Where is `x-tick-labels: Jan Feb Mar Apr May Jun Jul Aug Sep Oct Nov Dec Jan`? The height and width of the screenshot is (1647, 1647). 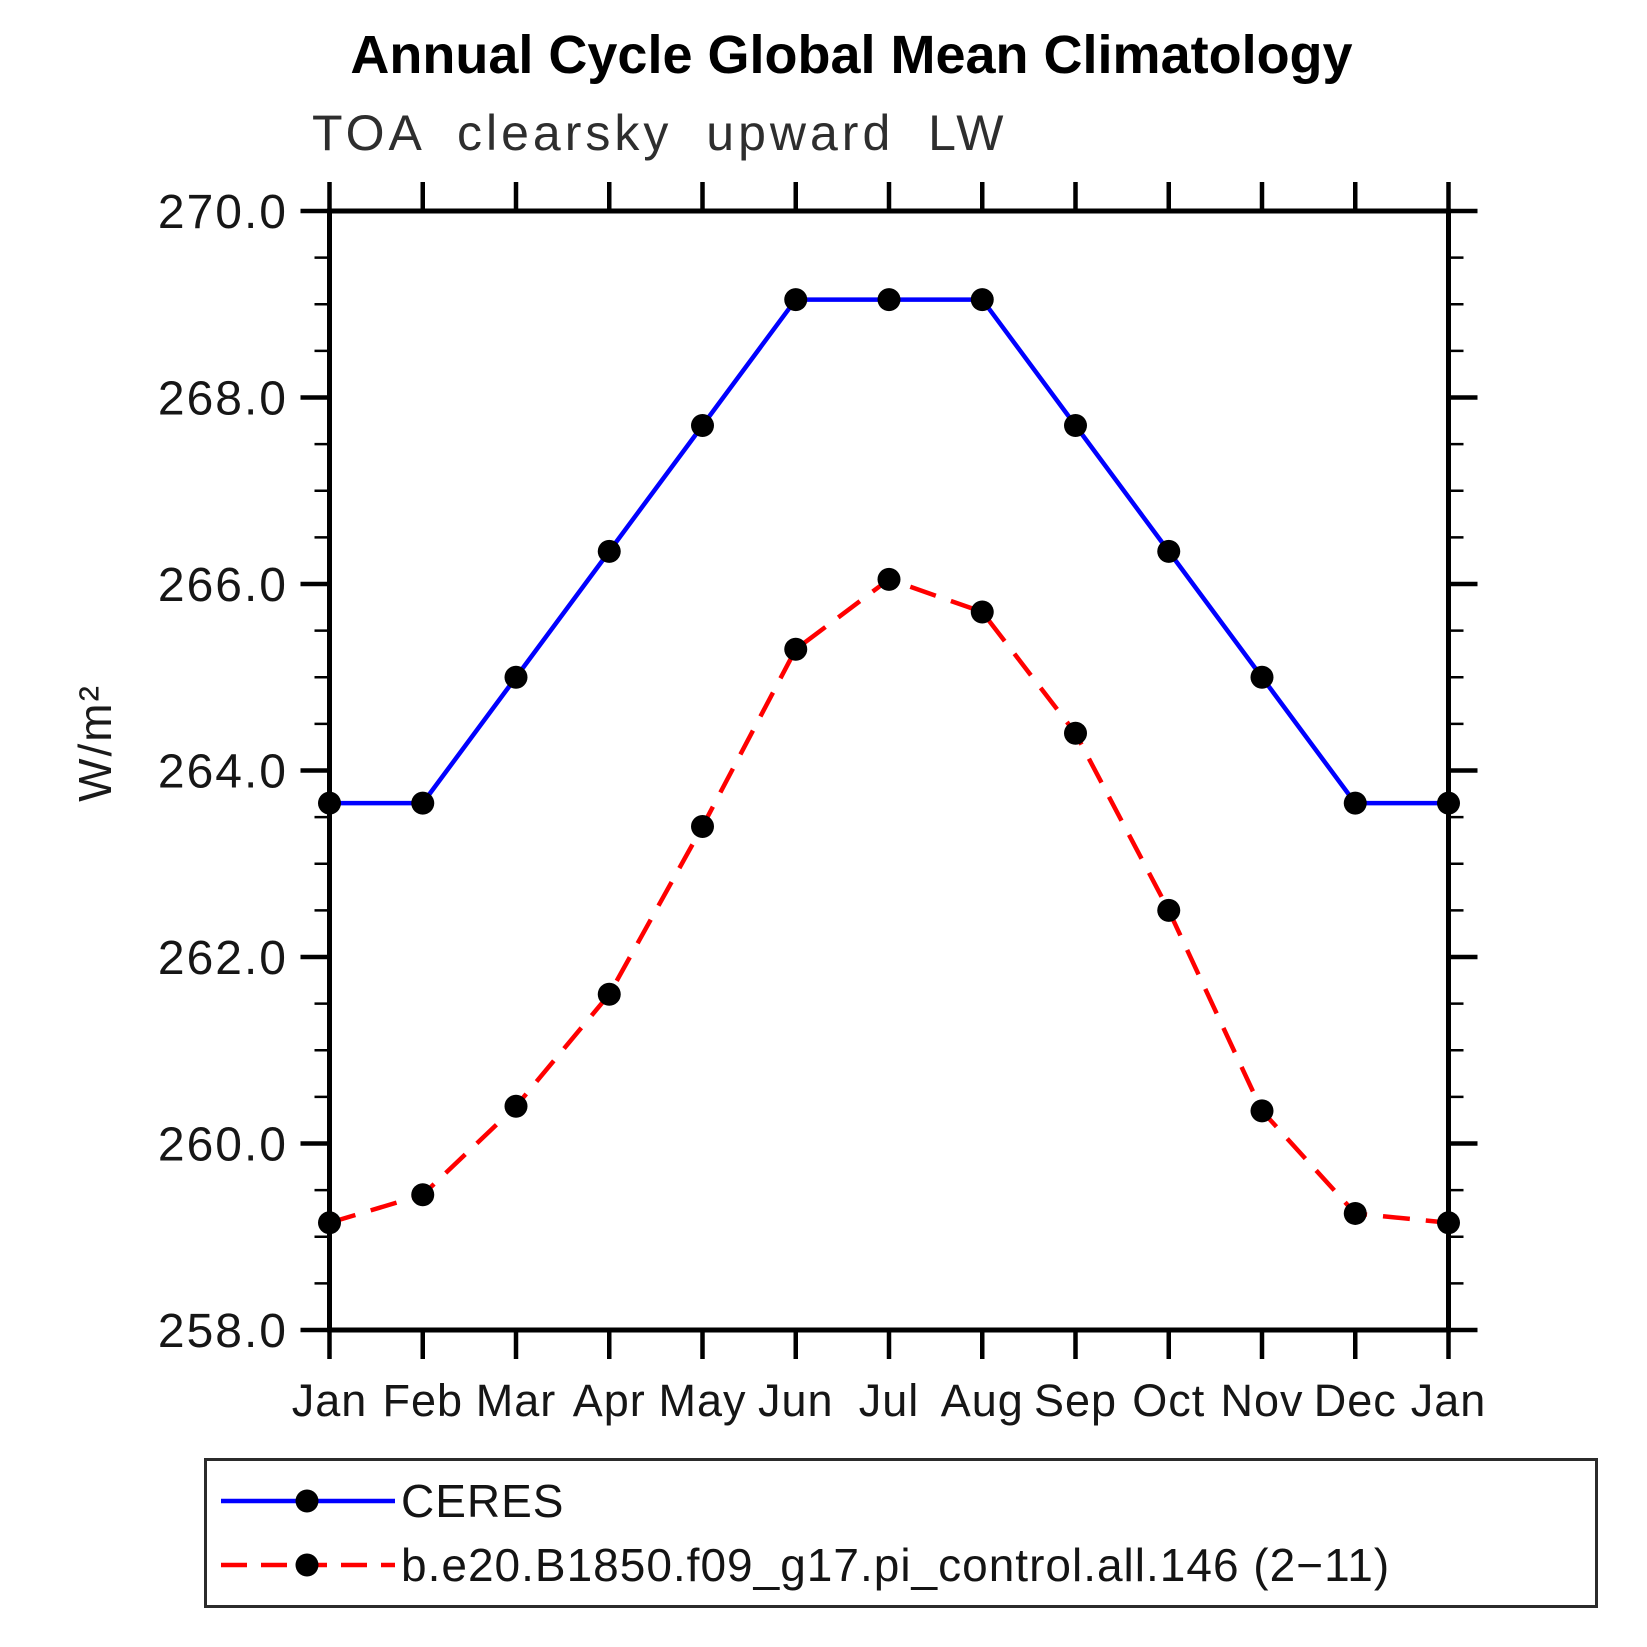
x-tick-labels: Jan Feb Mar Apr May Jun Jul Aug Sep Oct Nov Dec Jan is located at coordinates (889, 1400).